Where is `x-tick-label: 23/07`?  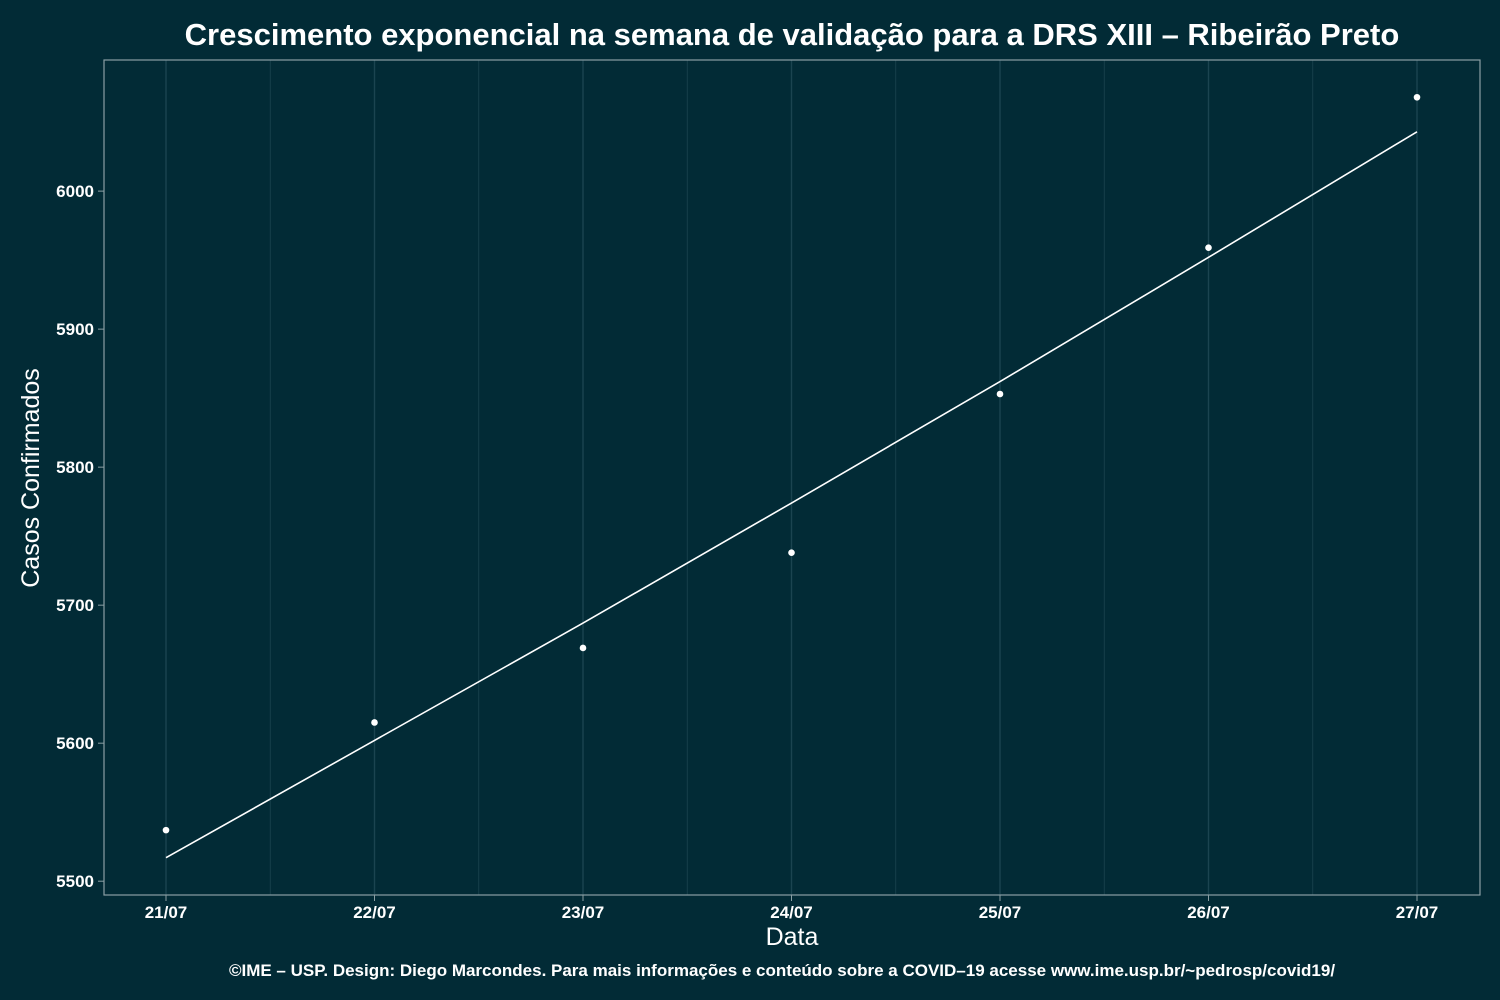
x-tick-label: 23/07 is located at coordinates (583, 912).